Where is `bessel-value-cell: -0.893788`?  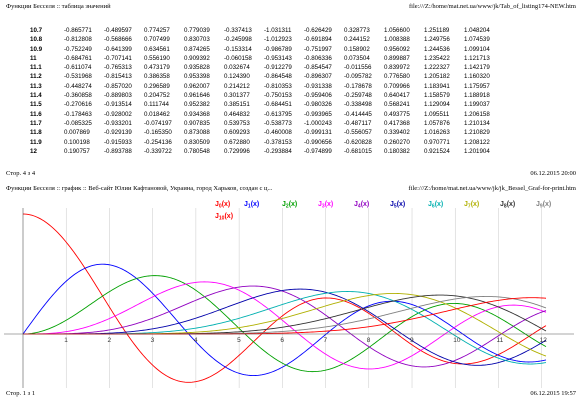 bessel-value-cell: -0.893788 is located at coordinates (118, 151).